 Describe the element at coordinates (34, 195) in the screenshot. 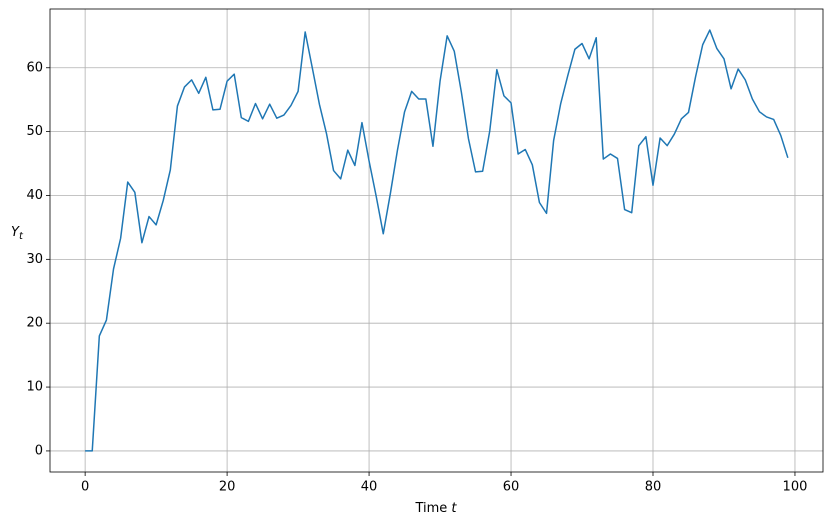

I see `y-tick-label: 40` at that location.